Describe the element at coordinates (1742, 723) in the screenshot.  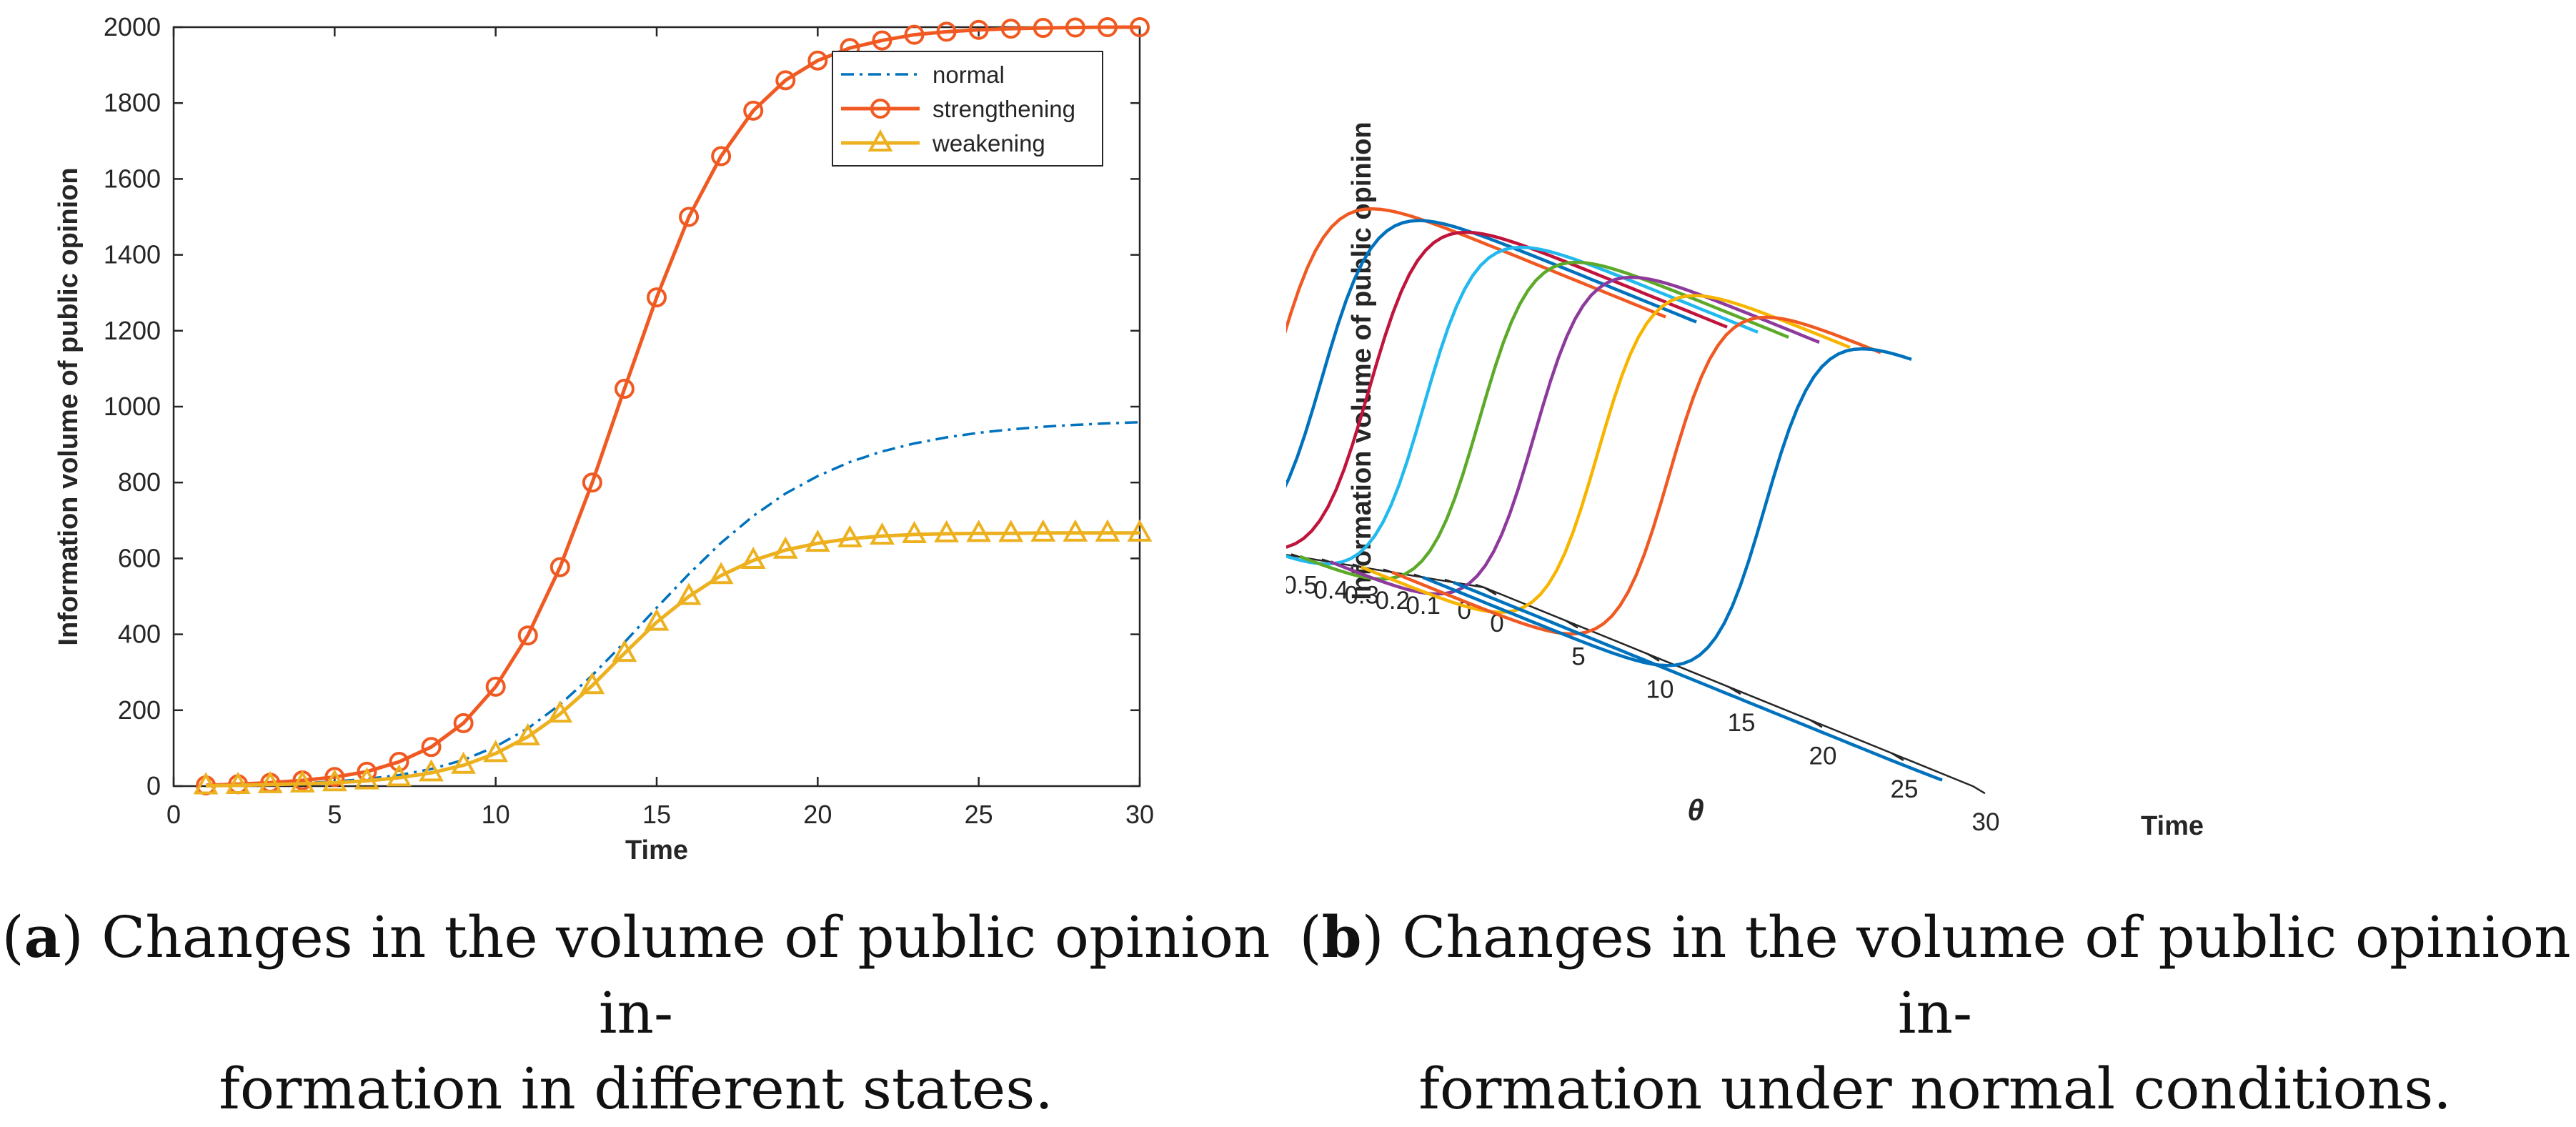
I see `time-tick-label: 15` at that location.